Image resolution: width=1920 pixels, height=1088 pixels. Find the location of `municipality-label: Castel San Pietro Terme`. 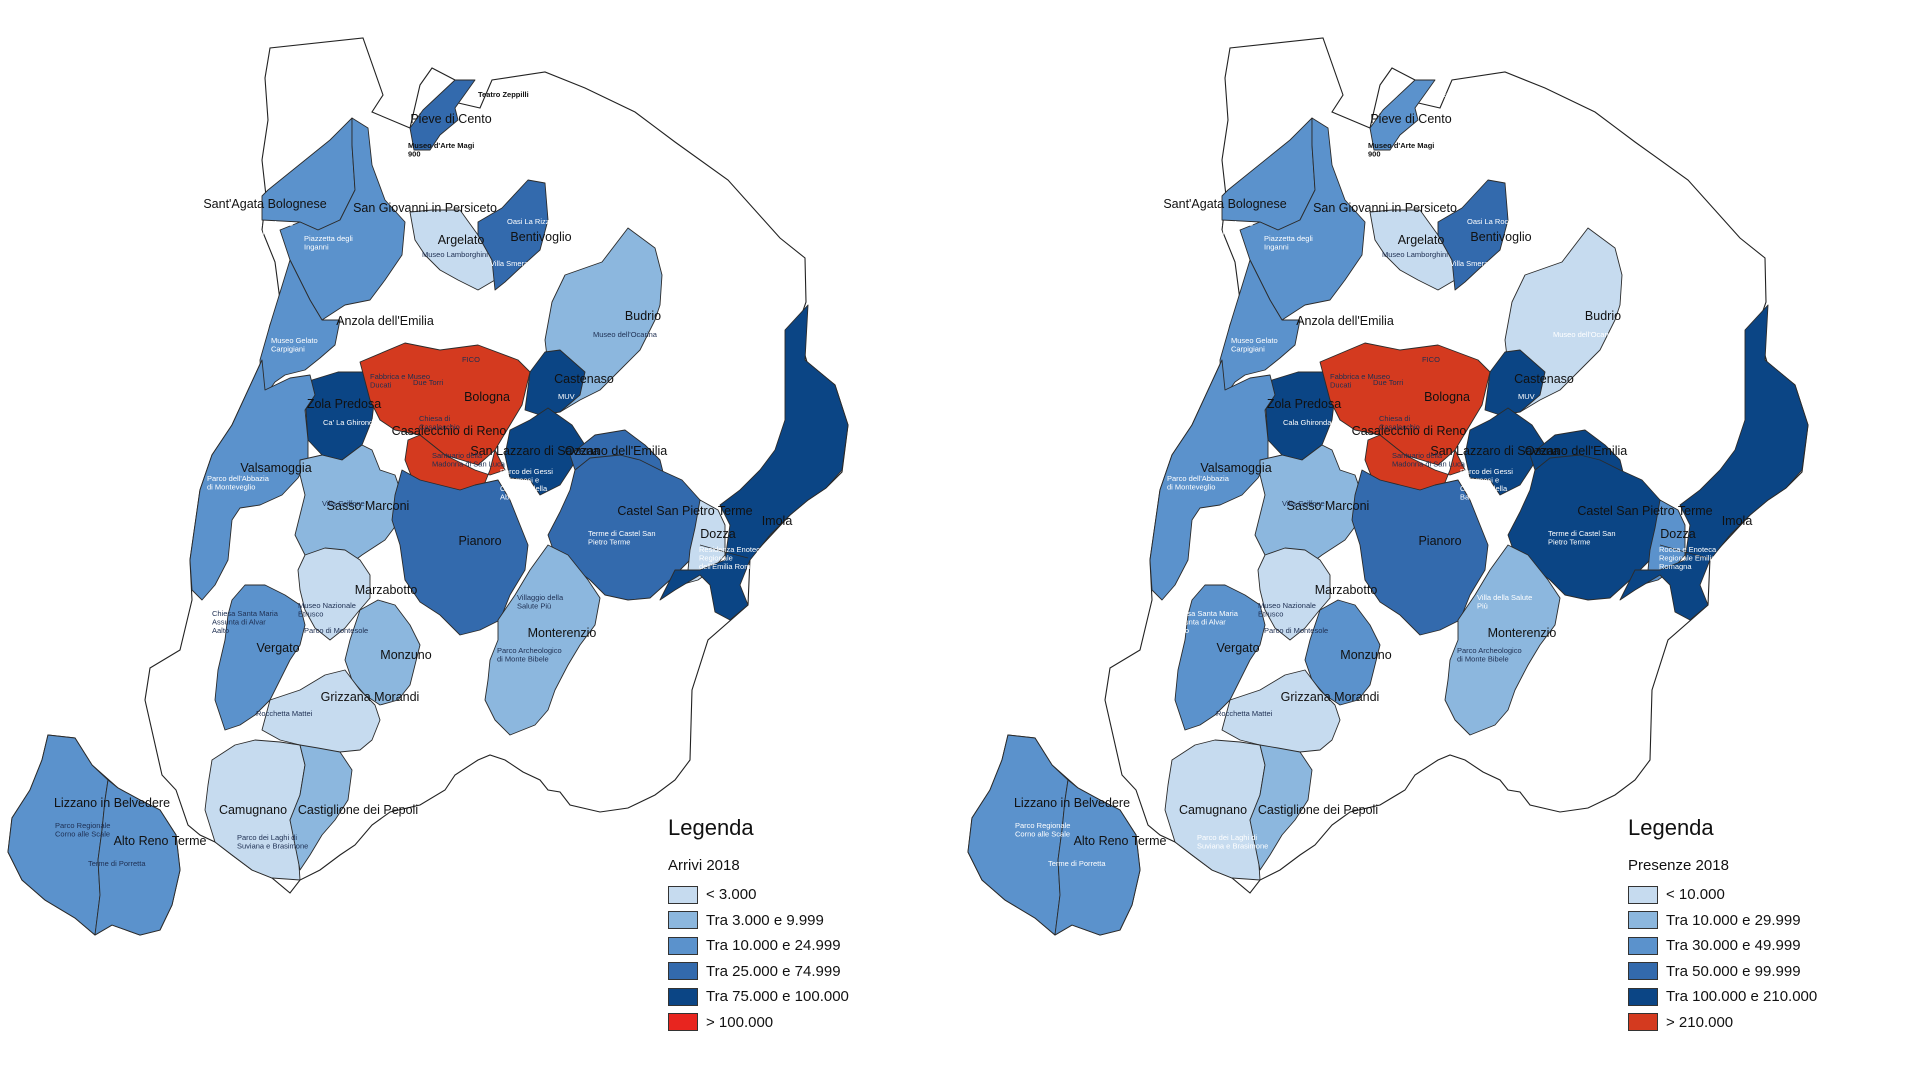

municipality-label: Castel San Pietro Terme is located at coordinates (684, 511).